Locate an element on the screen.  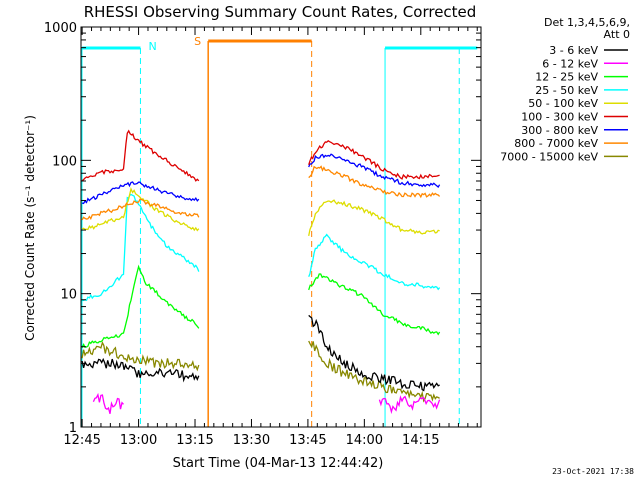
x-tick-label: 13:45 is located at coordinates (307, 440).